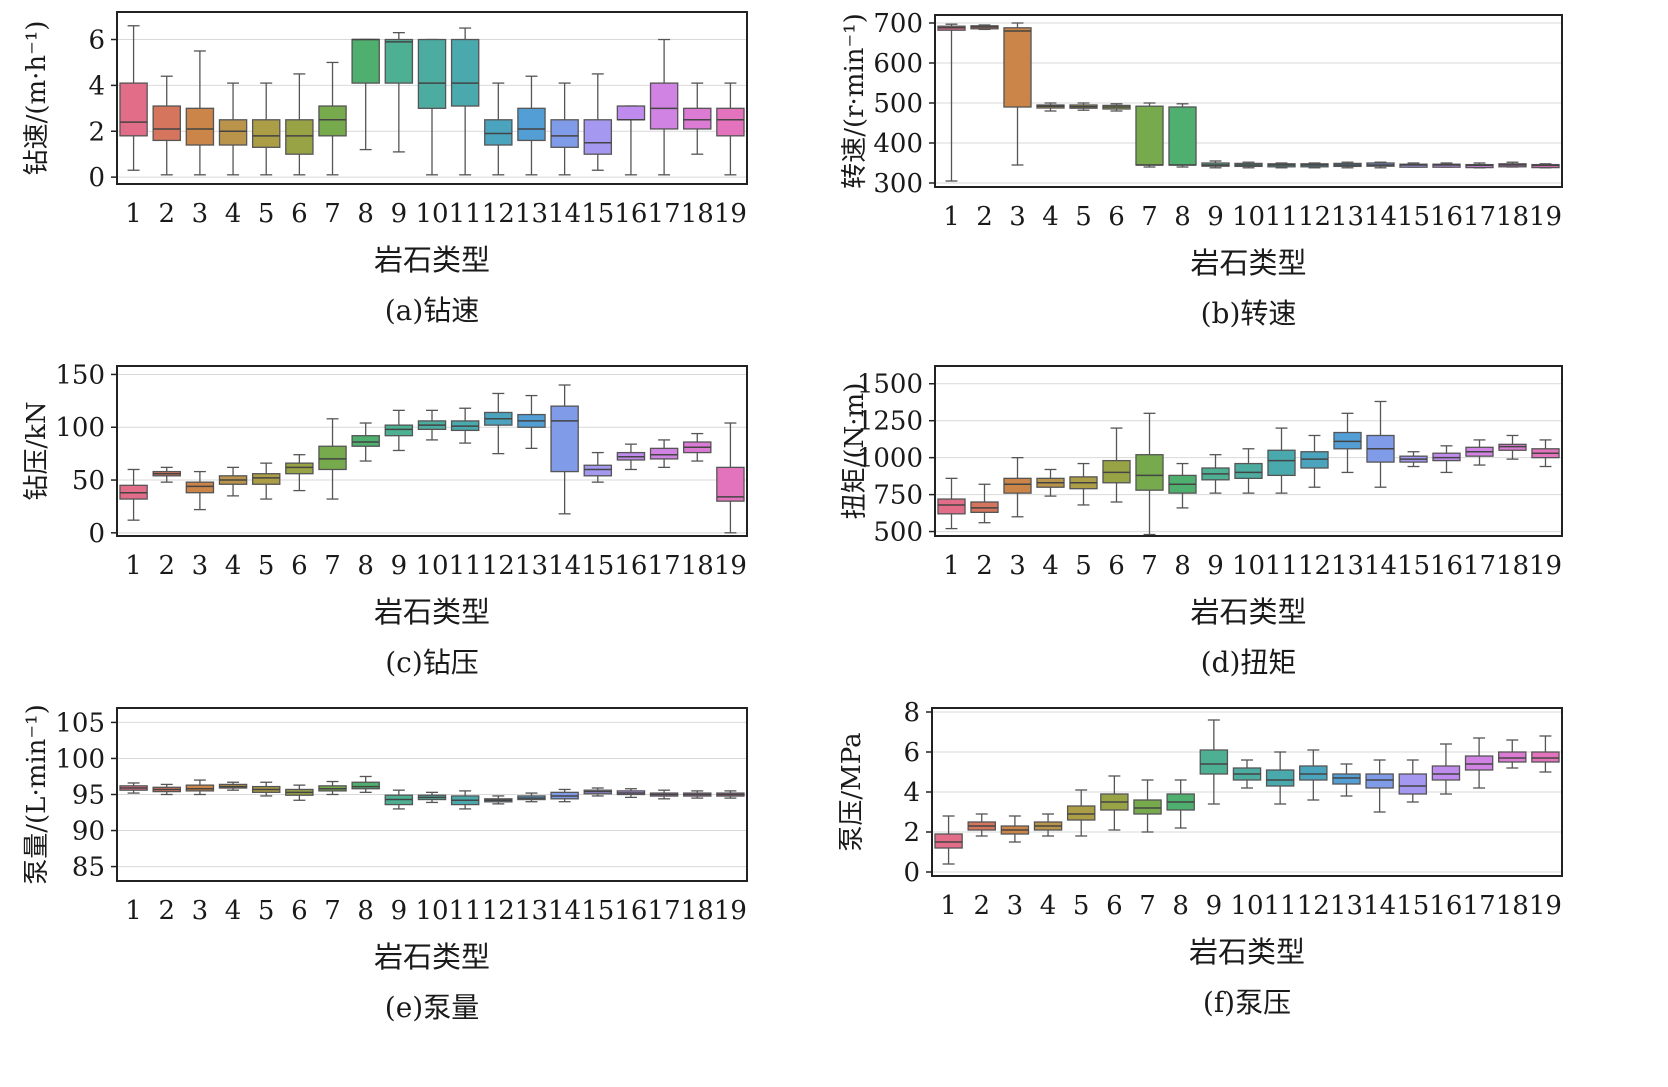 The width and height of the screenshot is (1668, 1087). What do you see at coordinates (88, 481) in the screenshot?
I see `y-tick-label: 50` at bounding box center [88, 481].